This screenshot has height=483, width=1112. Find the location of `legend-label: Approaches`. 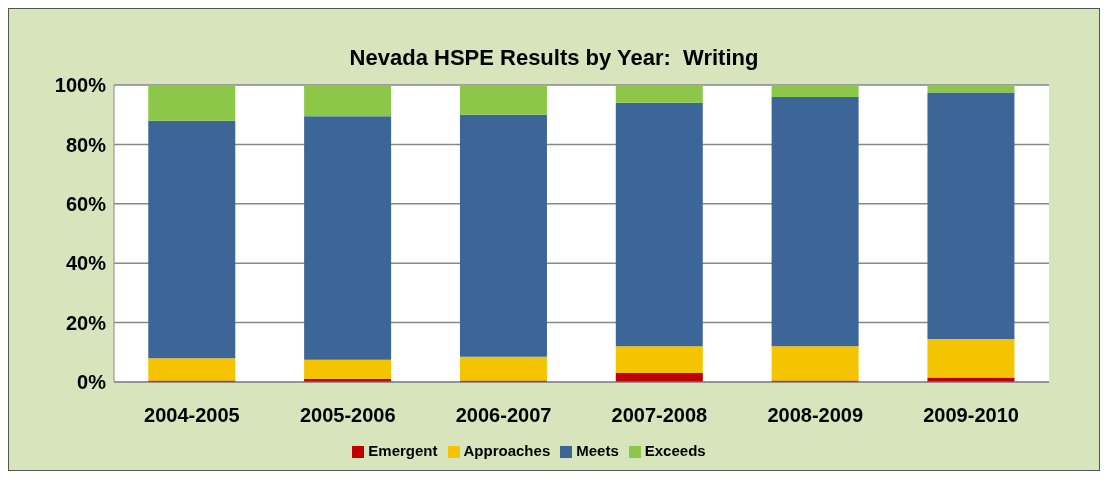

legend-label: Approaches is located at coordinates (507, 450).